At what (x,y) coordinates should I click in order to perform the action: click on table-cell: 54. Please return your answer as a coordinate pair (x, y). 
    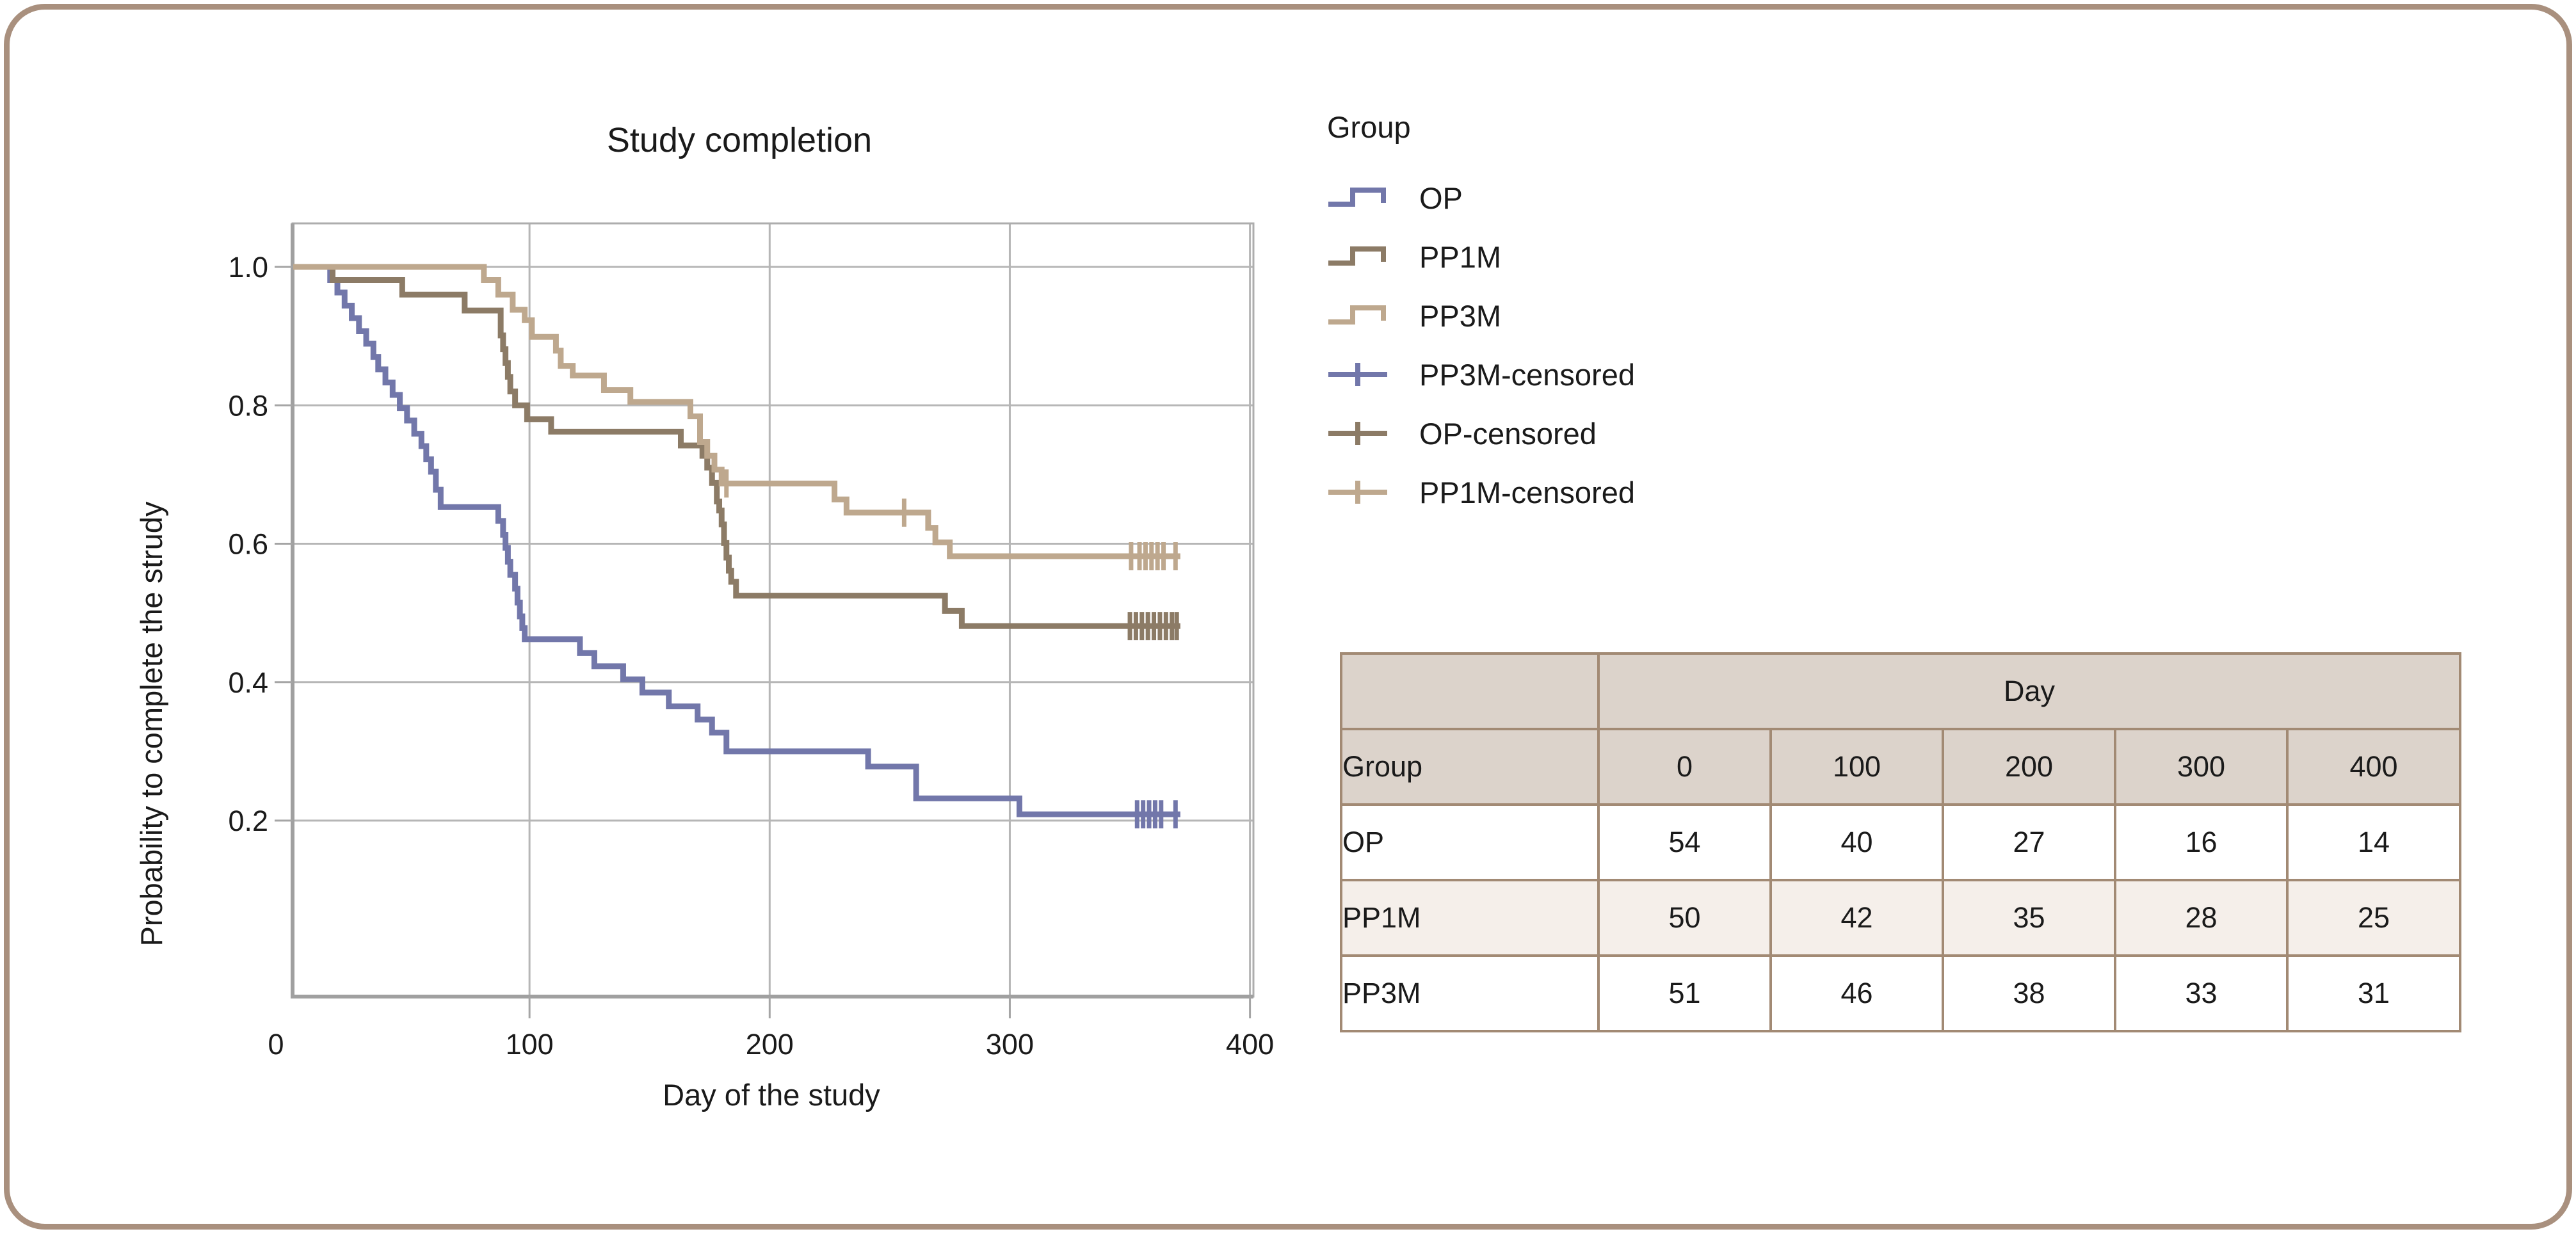
    Looking at the image, I should click on (1684, 842).